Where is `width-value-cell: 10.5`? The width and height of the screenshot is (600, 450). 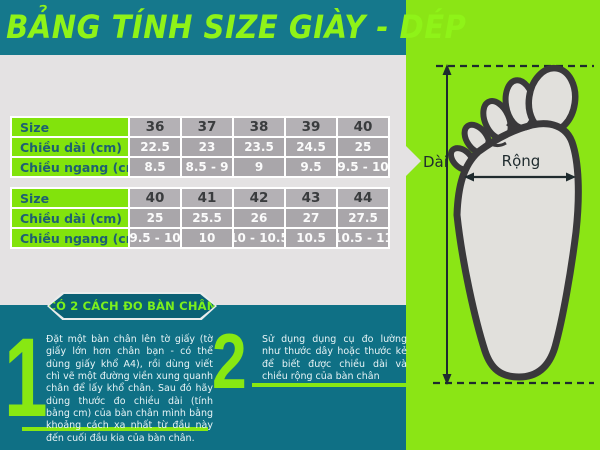 width-value-cell: 10.5 is located at coordinates (311, 238).